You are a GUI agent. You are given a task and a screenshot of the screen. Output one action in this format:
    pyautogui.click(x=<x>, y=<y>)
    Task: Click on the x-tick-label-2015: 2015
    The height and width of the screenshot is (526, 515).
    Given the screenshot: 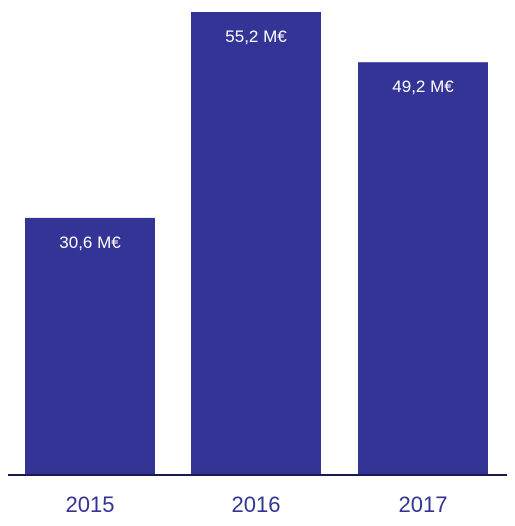 What is the action you would take?
    pyautogui.click(x=90, y=504)
    